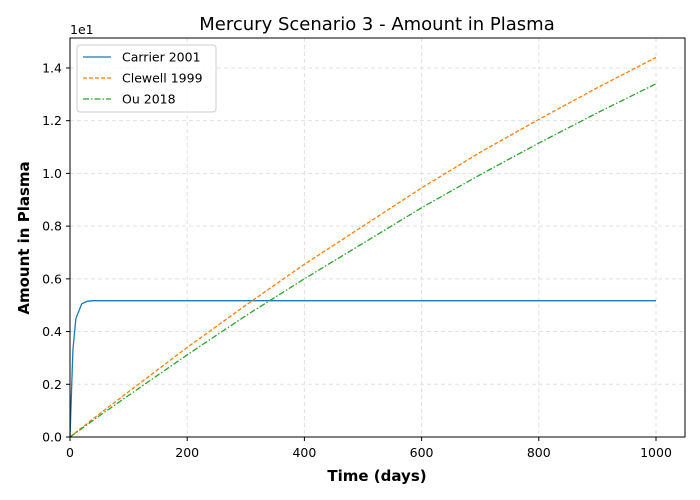 The width and height of the screenshot is (700, 500). Describe the element at coordinates (162, 78) in the screenshot. I see `legend-label: Clewell 1999` at that location.